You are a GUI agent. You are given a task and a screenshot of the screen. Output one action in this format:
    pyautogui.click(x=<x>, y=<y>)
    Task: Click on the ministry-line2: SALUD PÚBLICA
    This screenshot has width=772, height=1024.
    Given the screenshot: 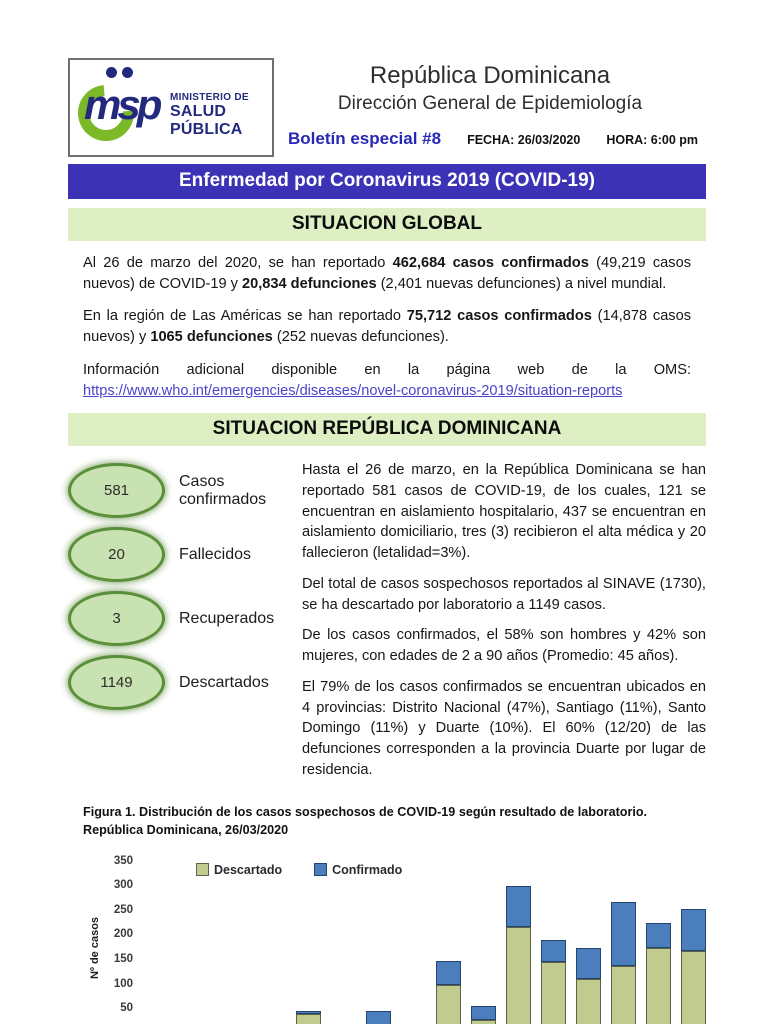 What is the action you would take?
    pyautogui.click(x=206, y=120)
    